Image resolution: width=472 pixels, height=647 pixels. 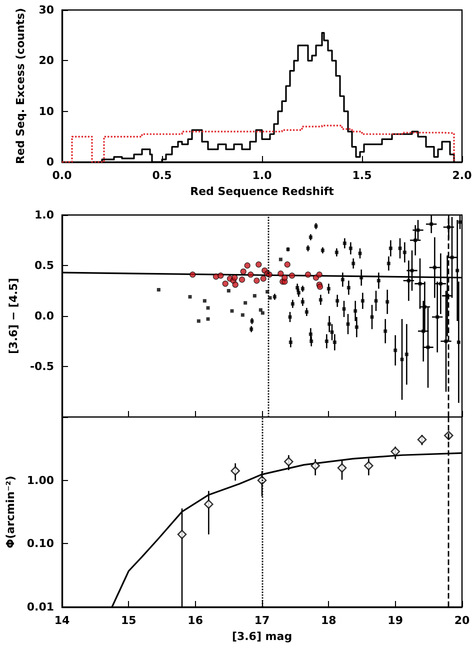 I want to click on x-axis-title: [3.6] mag, so click(x=262, y=636).